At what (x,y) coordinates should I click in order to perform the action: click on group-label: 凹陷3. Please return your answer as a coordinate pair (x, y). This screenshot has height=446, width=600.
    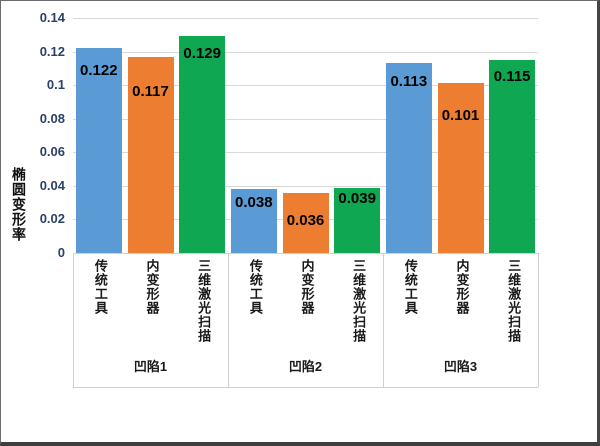
    Looking at the image, I should click on (460, 366).